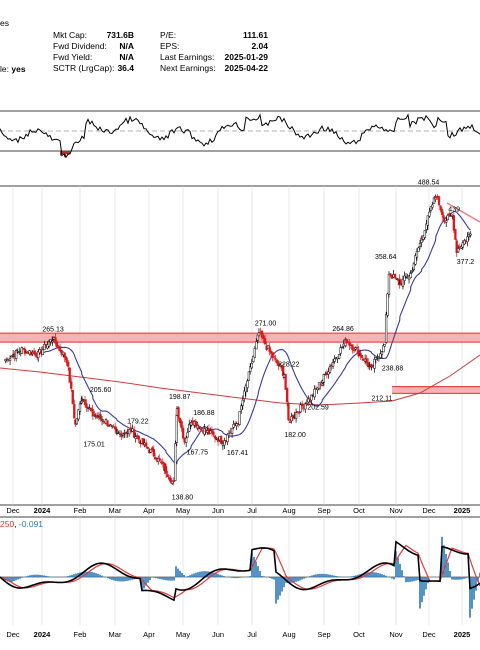 Image resolution: width=480 pixels, height=650 pixels. What do you see at coordinates (238, 453) in the screenshot?
I see `price-annotation: 167.41` at bounding box center [238, 453].